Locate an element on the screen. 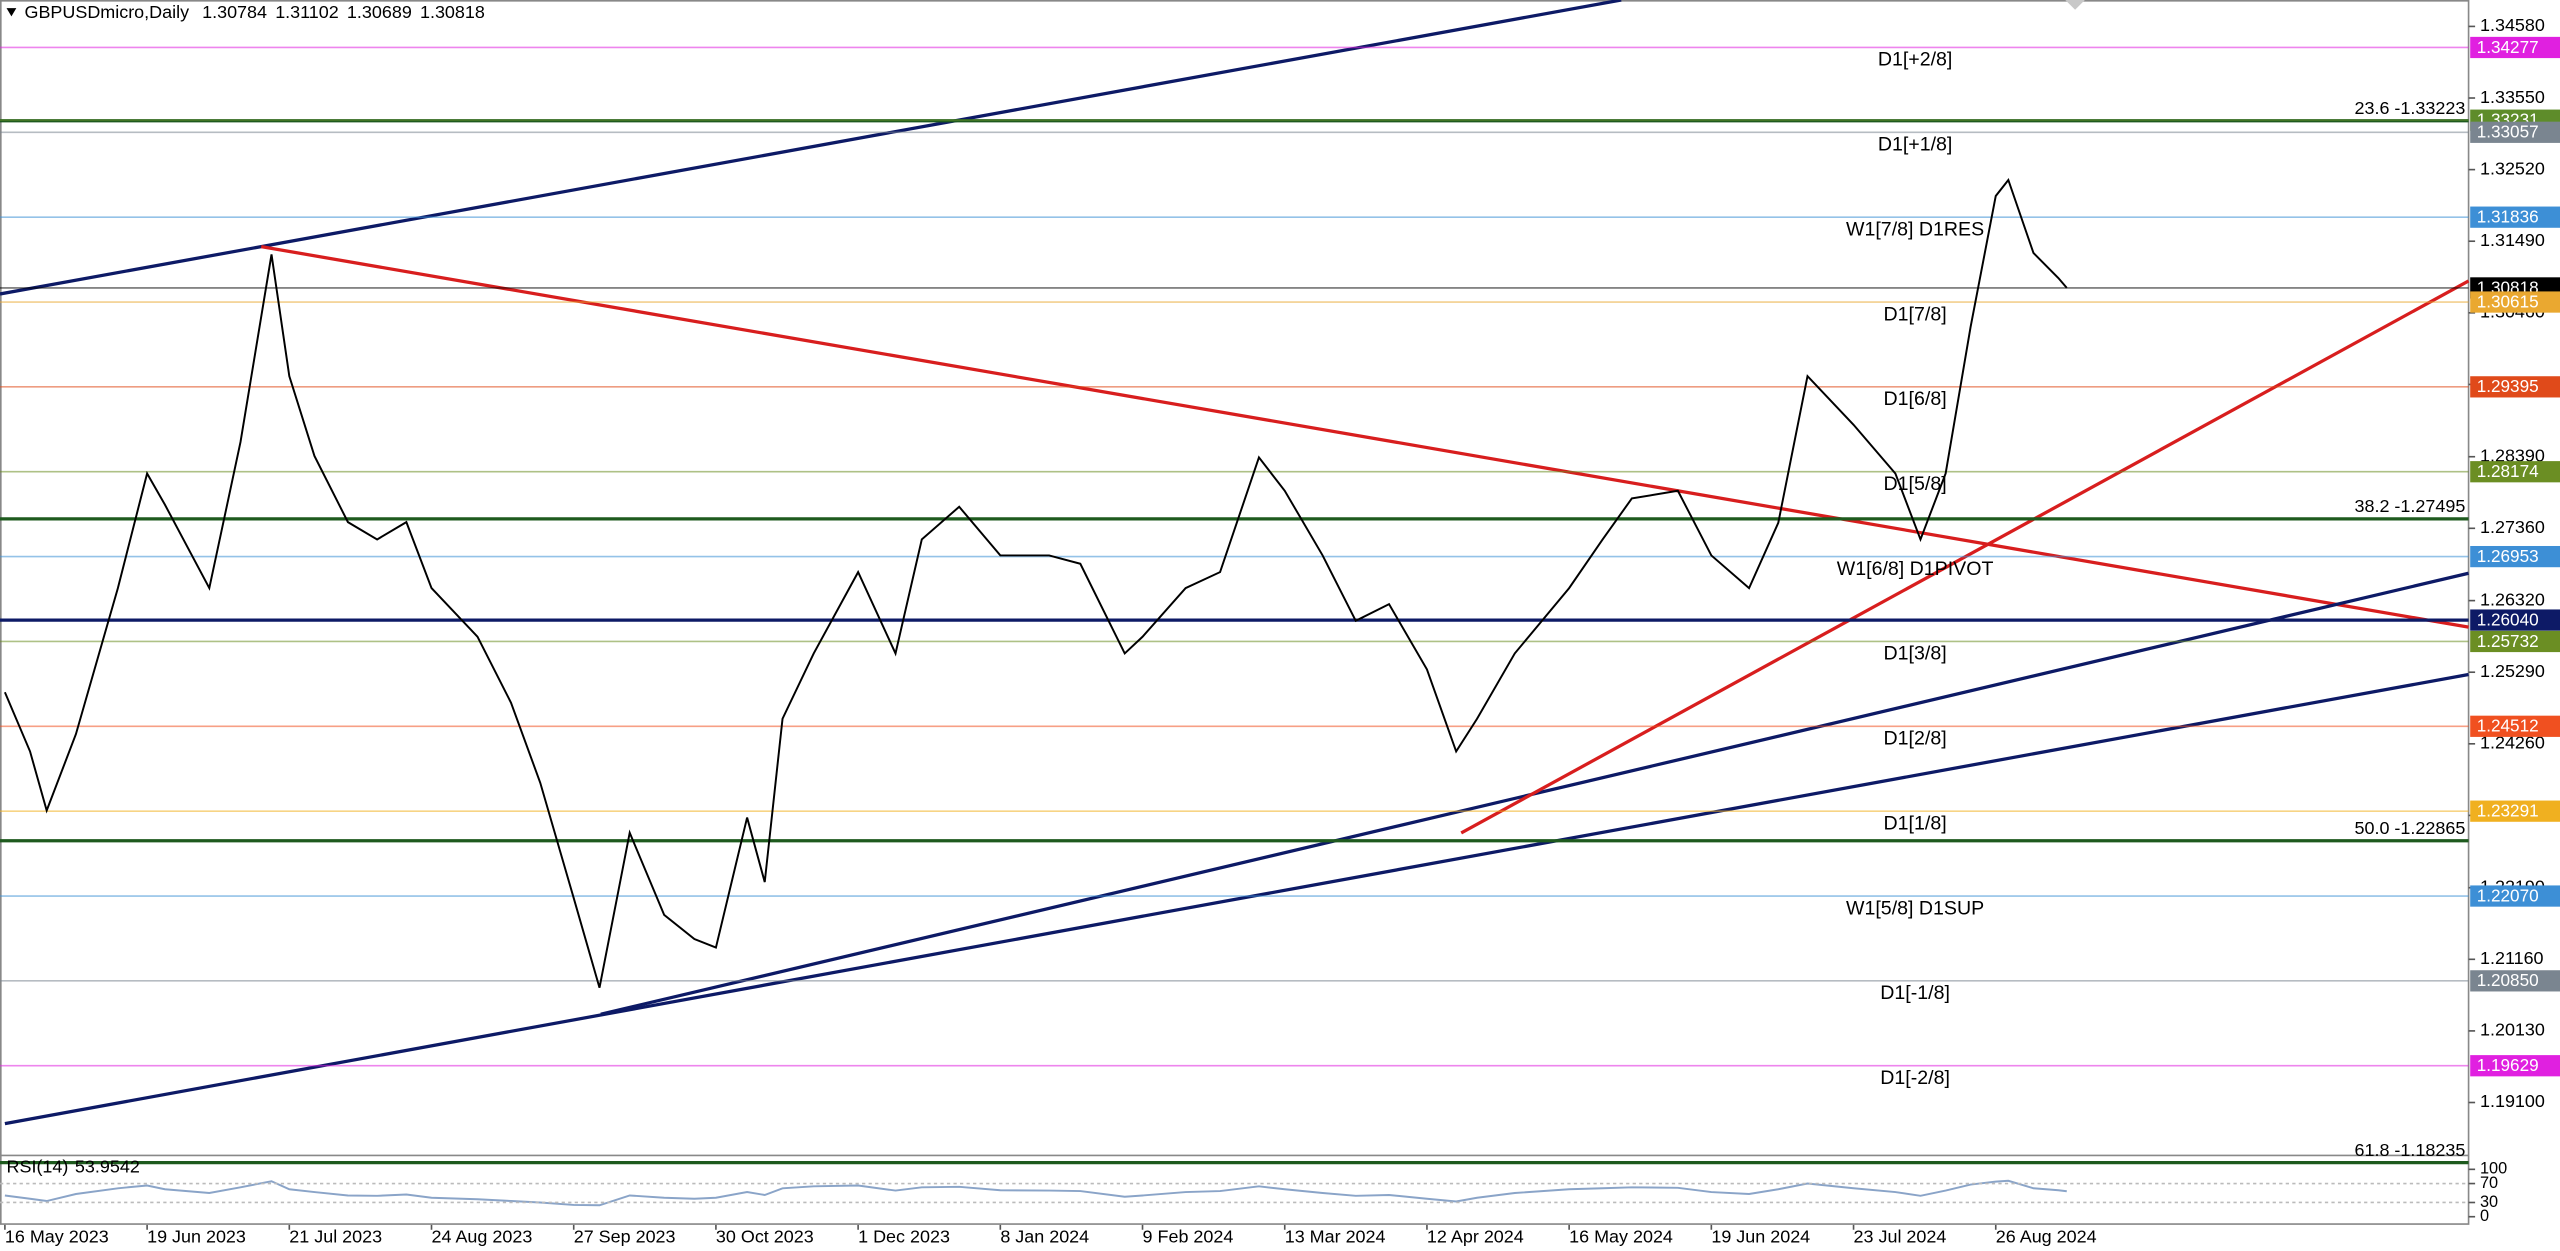  price-box-label: 1.24512 is located at coordinates (2508, 726).